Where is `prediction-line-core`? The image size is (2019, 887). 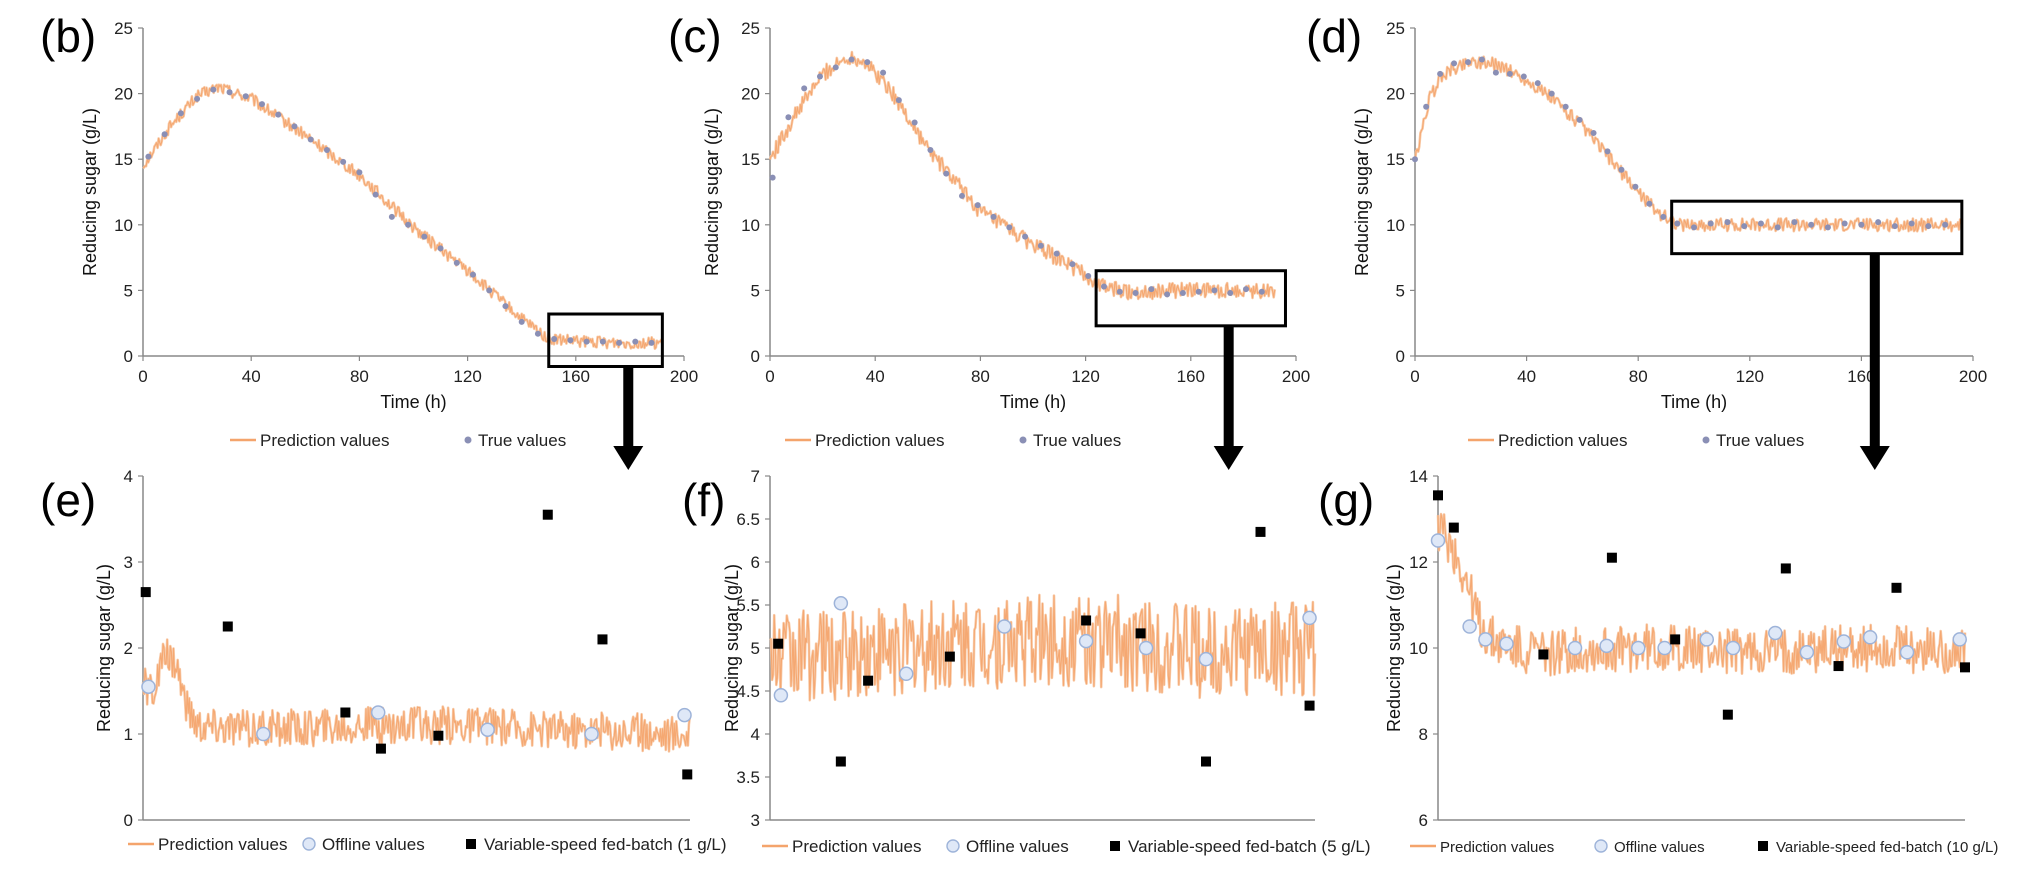
prediction-line-core is located at coordinates (416, 695).